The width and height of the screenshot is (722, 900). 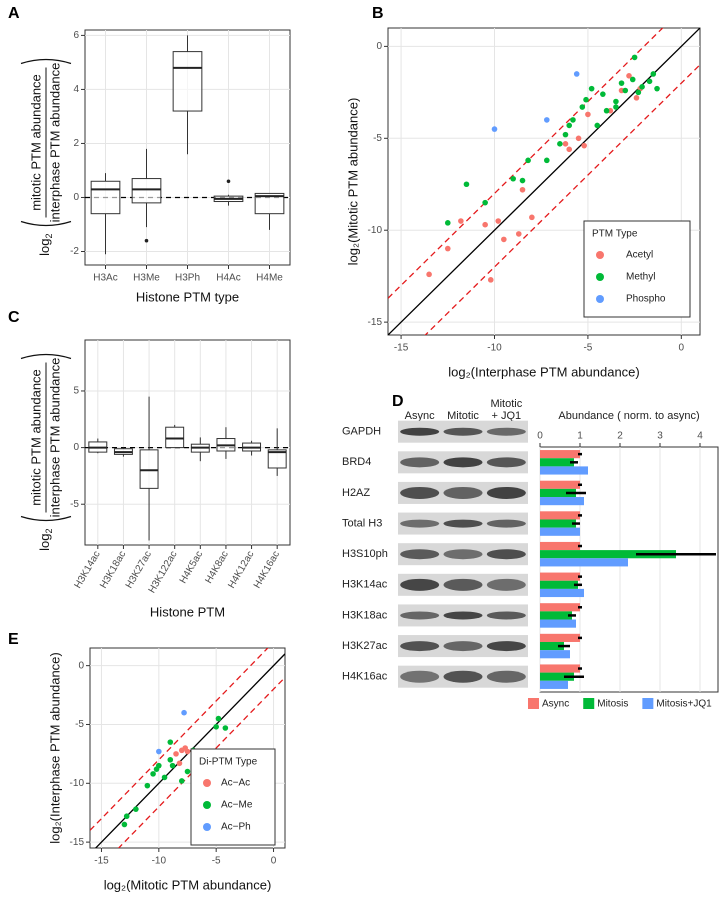 I want to click on x-tick-label: 0, so click(x=274, y=861).